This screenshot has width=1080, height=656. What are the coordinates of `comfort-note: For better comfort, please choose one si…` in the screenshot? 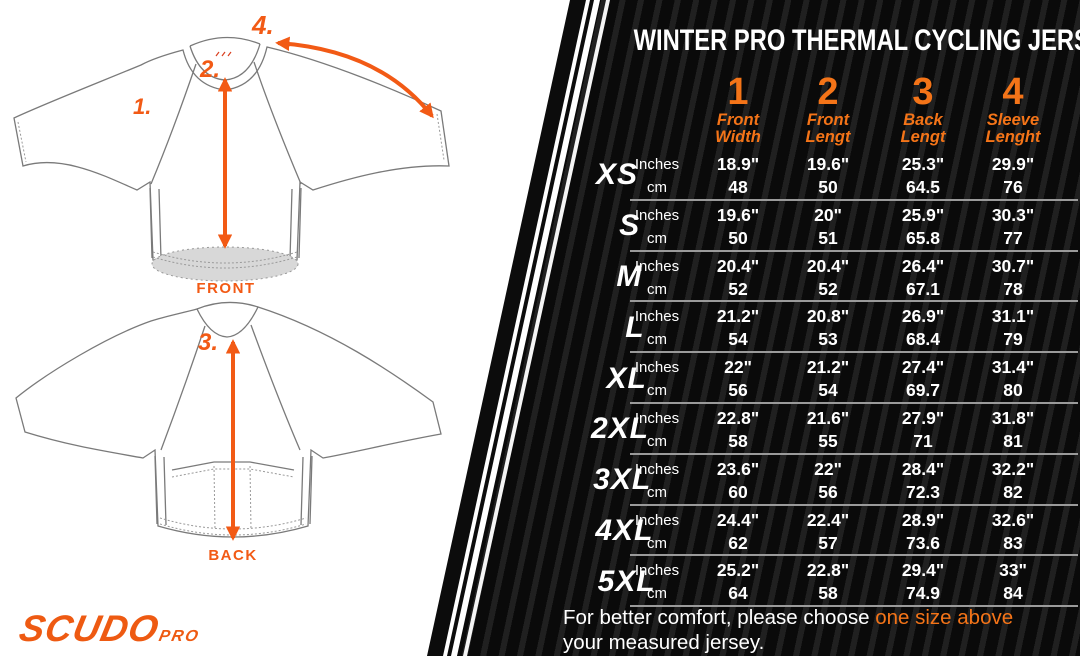 It's located at (815, 630).